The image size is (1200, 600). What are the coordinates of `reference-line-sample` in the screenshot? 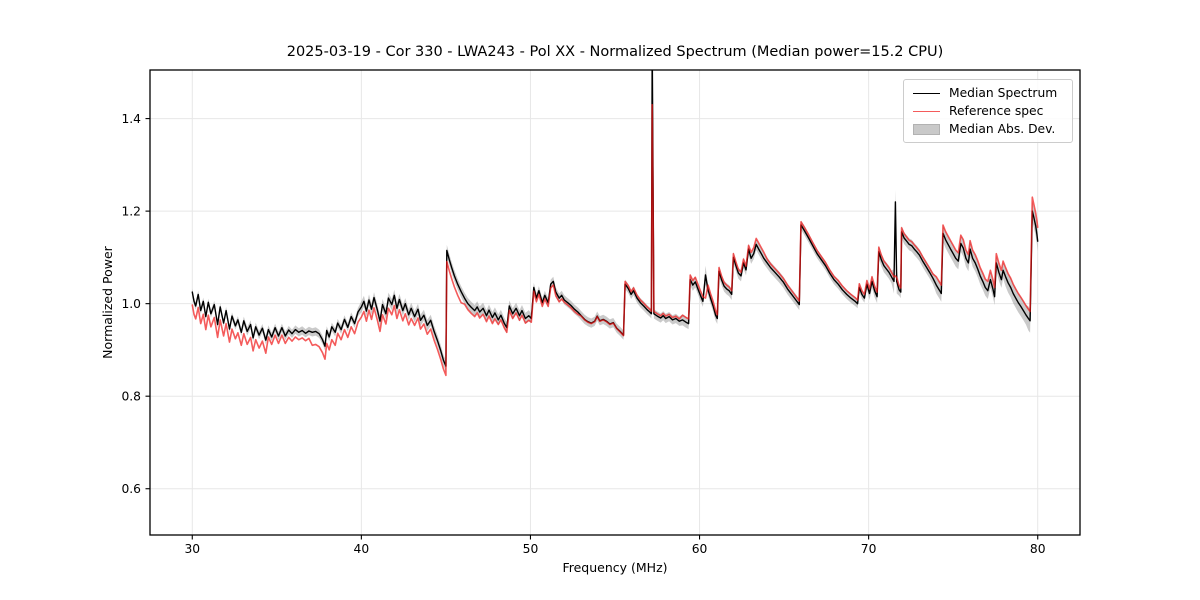 It's located at (926, 111).